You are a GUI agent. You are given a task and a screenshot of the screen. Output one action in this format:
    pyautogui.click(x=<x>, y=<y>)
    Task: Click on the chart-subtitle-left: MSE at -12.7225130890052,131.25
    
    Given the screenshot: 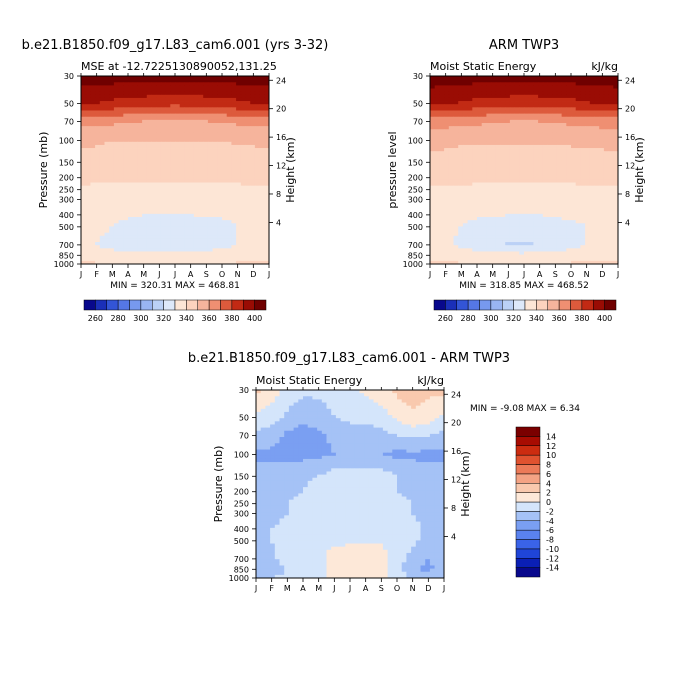 What is the action you would take?
    pyautogui.click(x=179, y=66)
    